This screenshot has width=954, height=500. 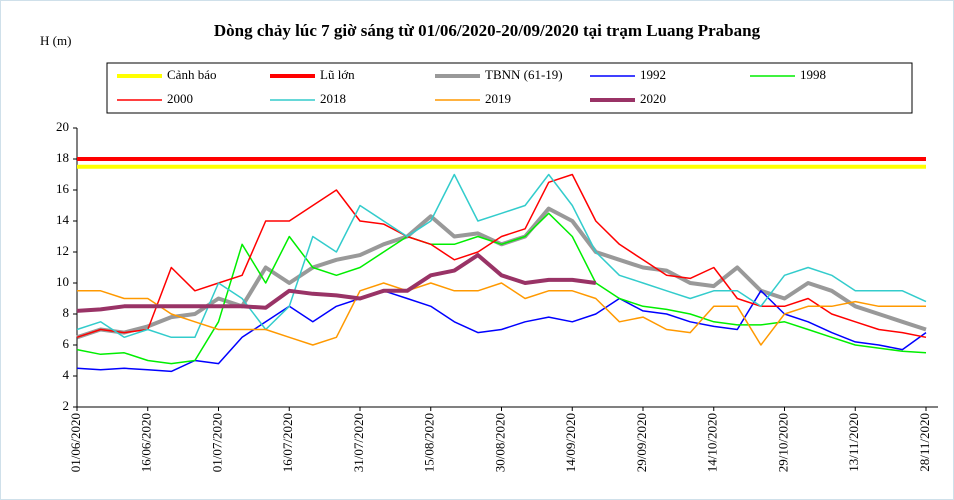 I want to click on y-tick-label: 18, so click(x=62, y=157).